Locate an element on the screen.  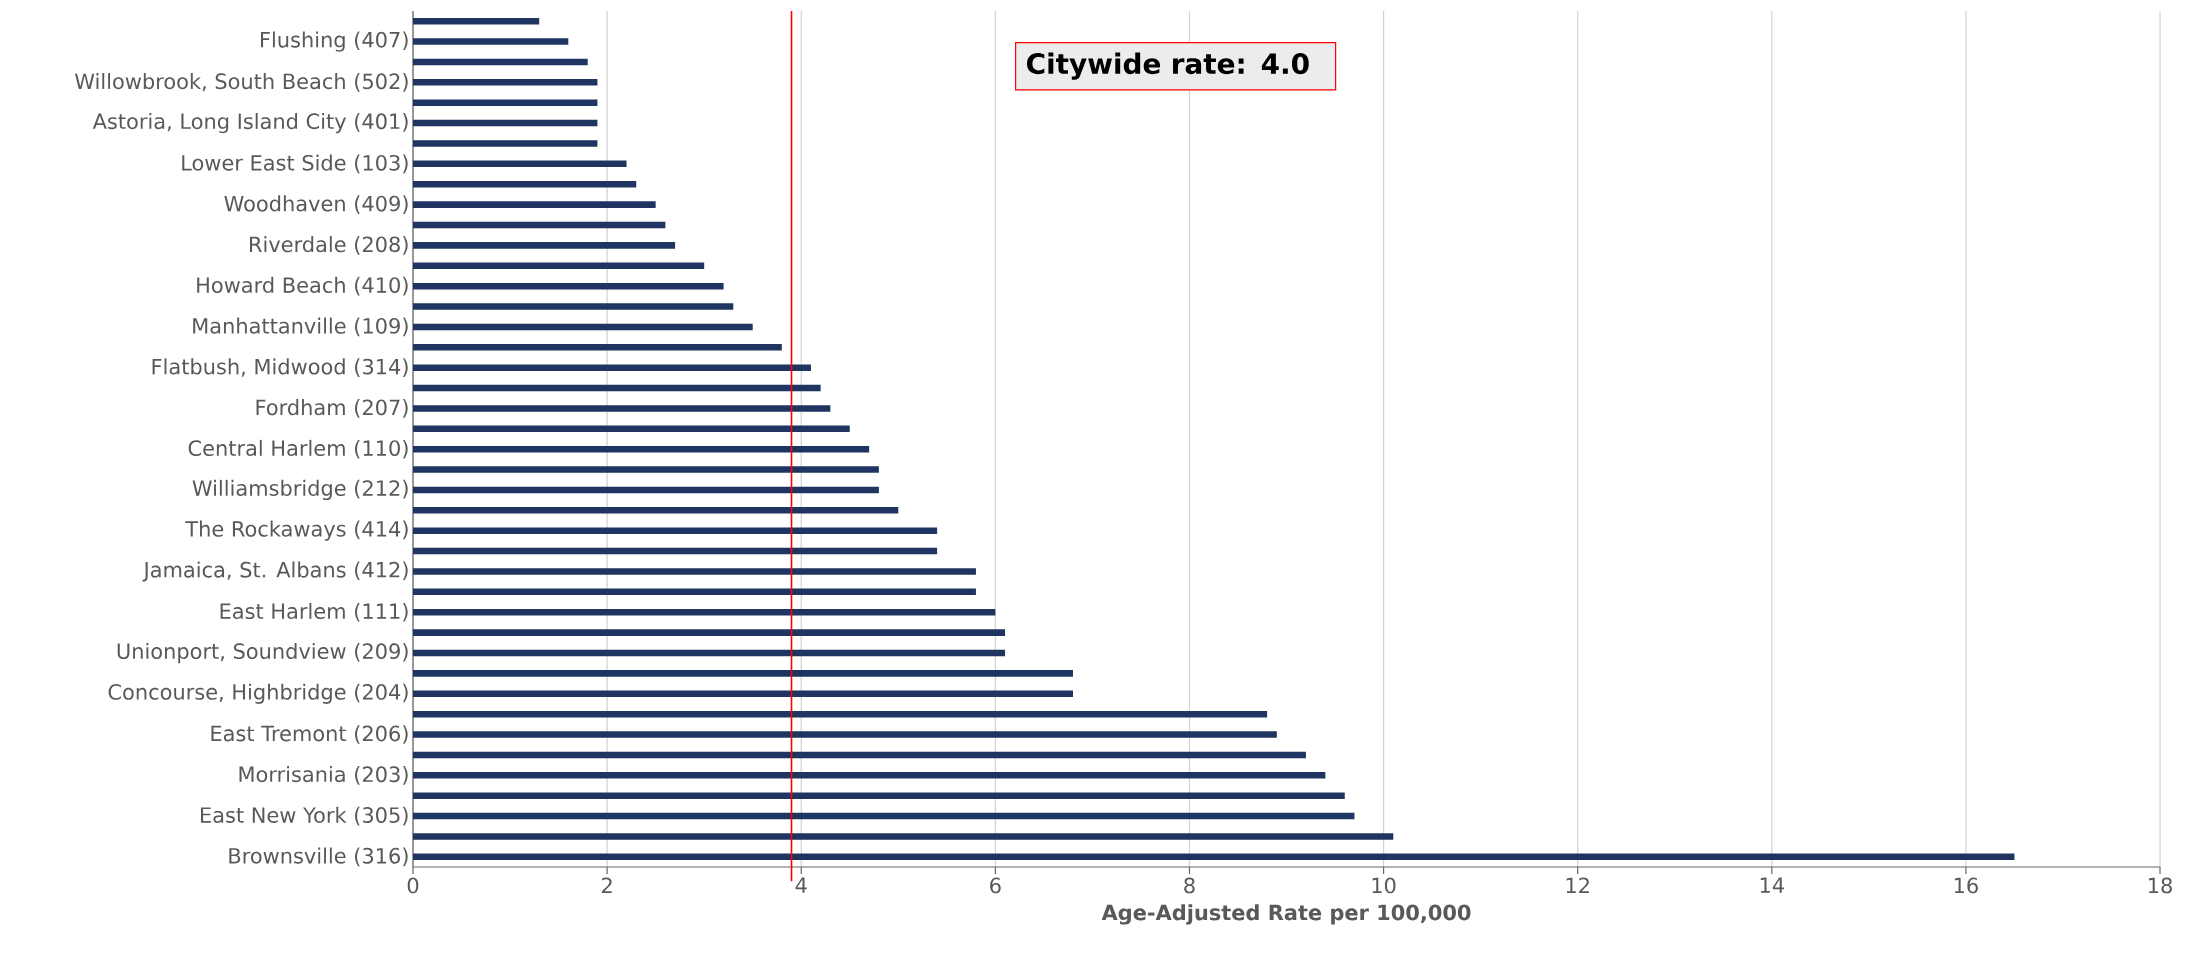
y-tick-label: Jamaica, St. Albans (412) is located at coordinates (275, 571).